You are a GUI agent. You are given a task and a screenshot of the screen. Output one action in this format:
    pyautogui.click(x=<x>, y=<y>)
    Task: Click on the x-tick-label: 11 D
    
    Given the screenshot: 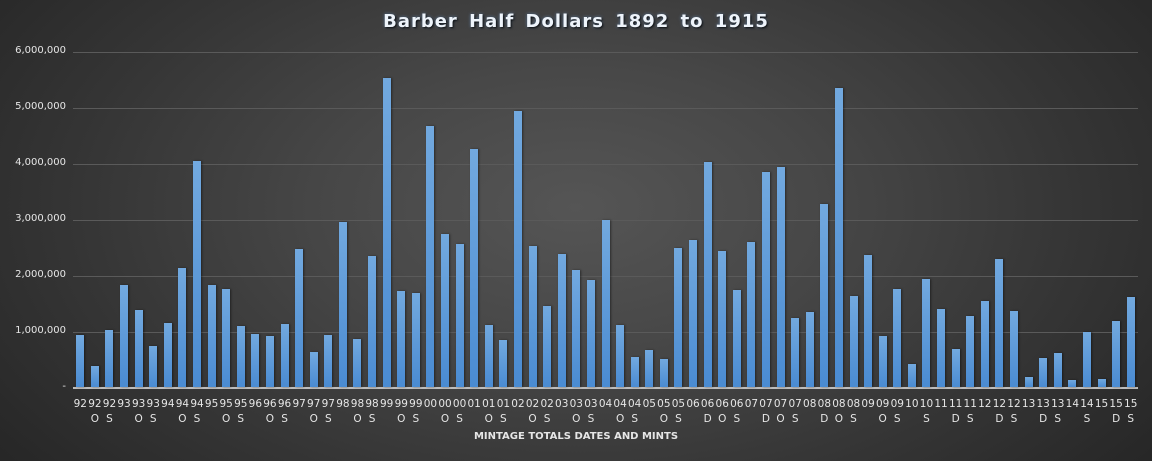 What is the action you would take?
    pyautogui.click(x=955, y=411)
    